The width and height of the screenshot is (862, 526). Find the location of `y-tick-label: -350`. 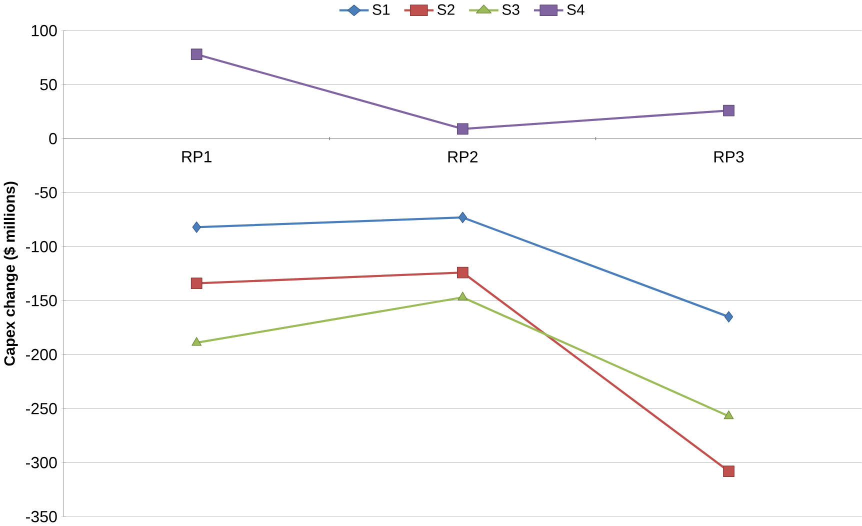

y-tick-label: -350 is located at coordinates (41, 516).